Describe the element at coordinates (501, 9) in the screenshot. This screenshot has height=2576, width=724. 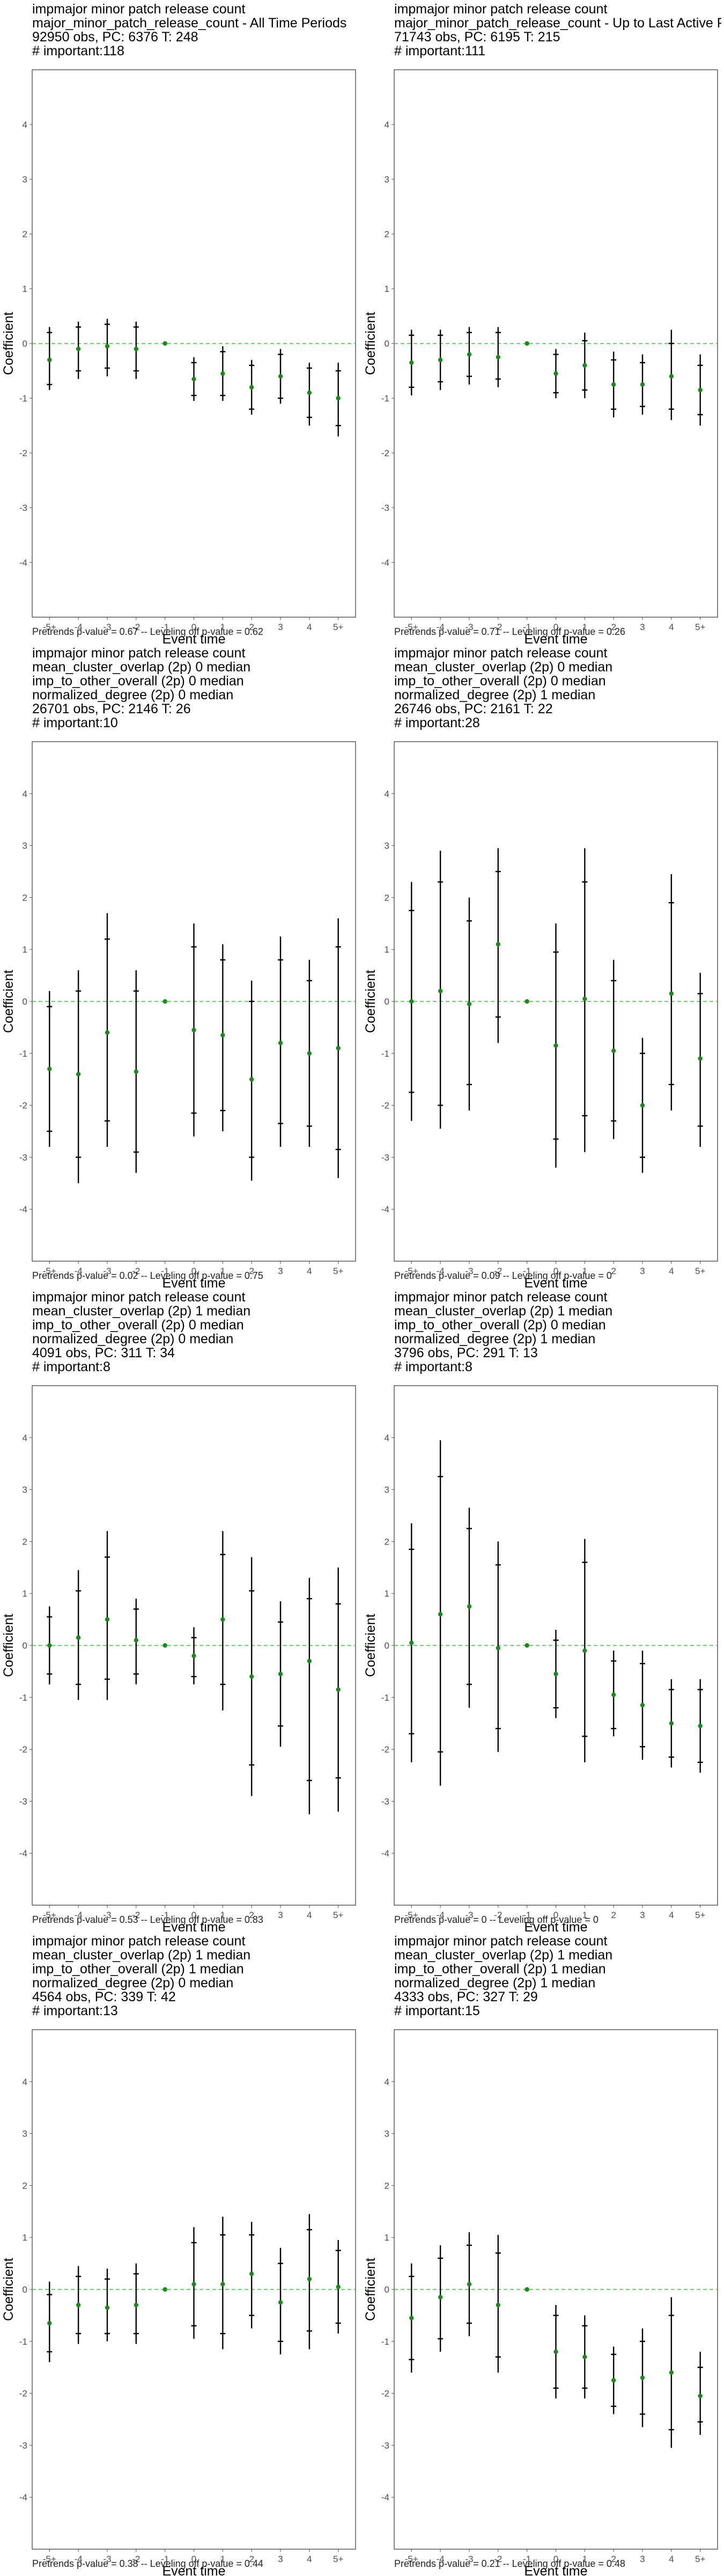
I see `title-line: impmajor minor patch release count` at that location.